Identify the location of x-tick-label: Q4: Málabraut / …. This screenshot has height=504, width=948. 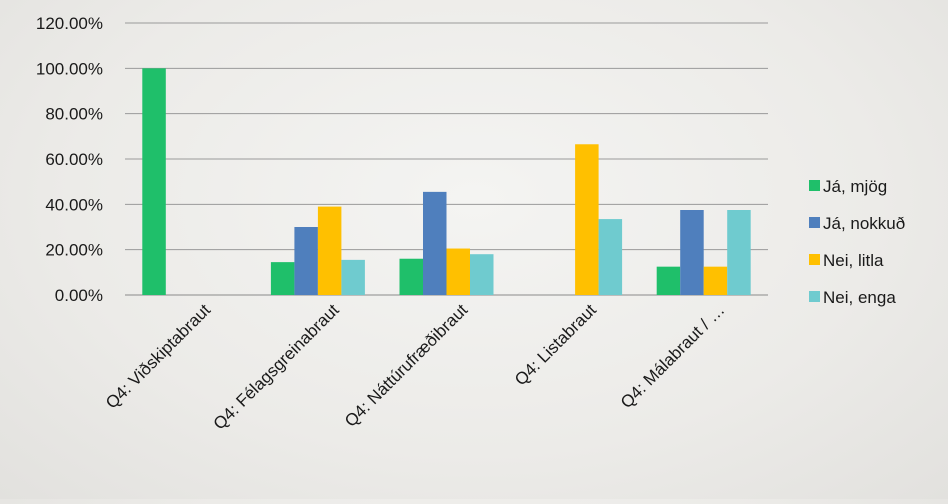
(673, 356).